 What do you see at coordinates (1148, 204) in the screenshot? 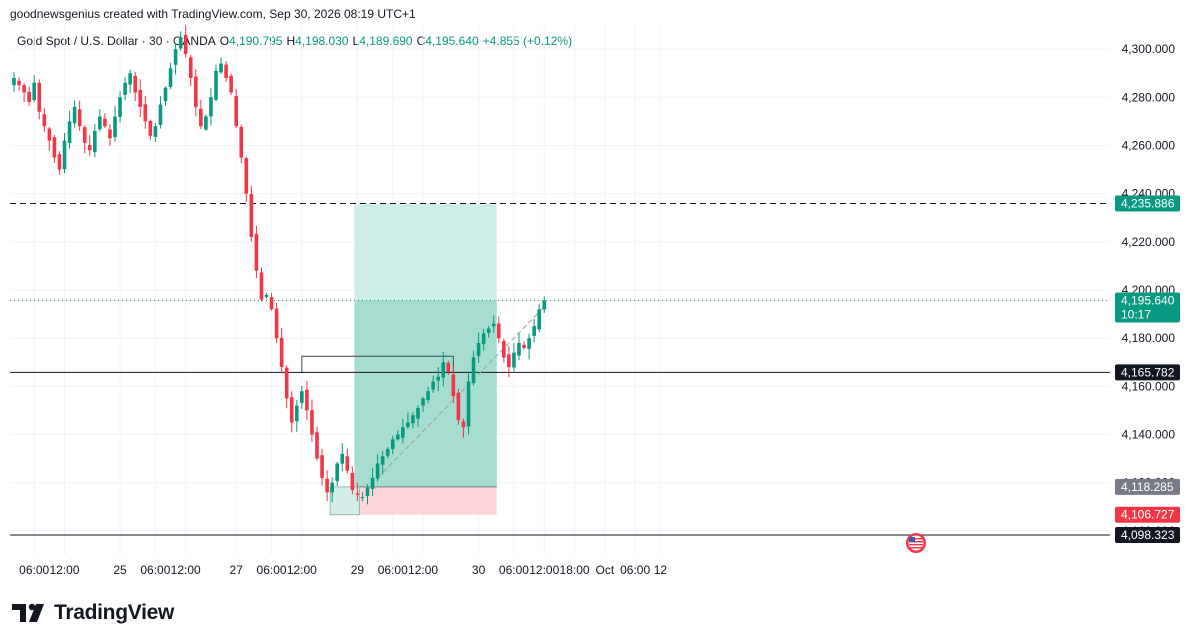
I see `price-tag-label: 4,235.886` at bounding box center [1148, 204].